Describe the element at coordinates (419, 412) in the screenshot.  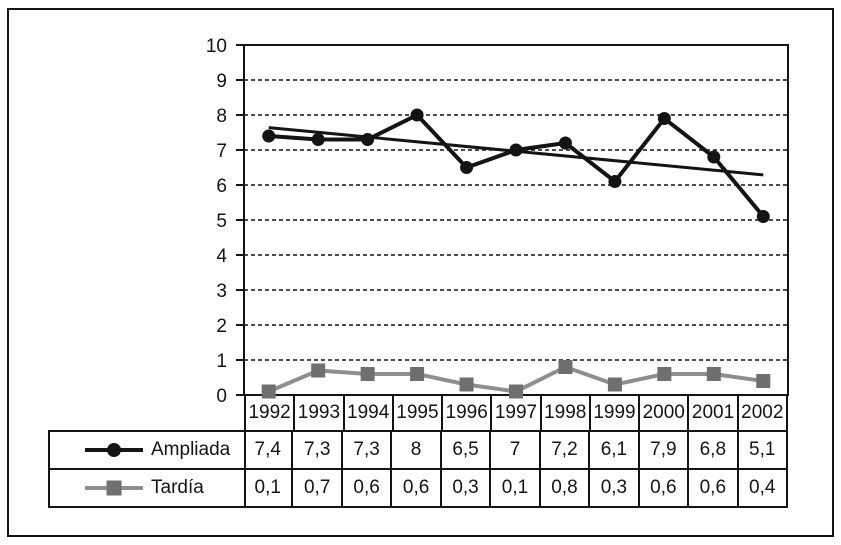
I see `year-cell: 1995` at that location.